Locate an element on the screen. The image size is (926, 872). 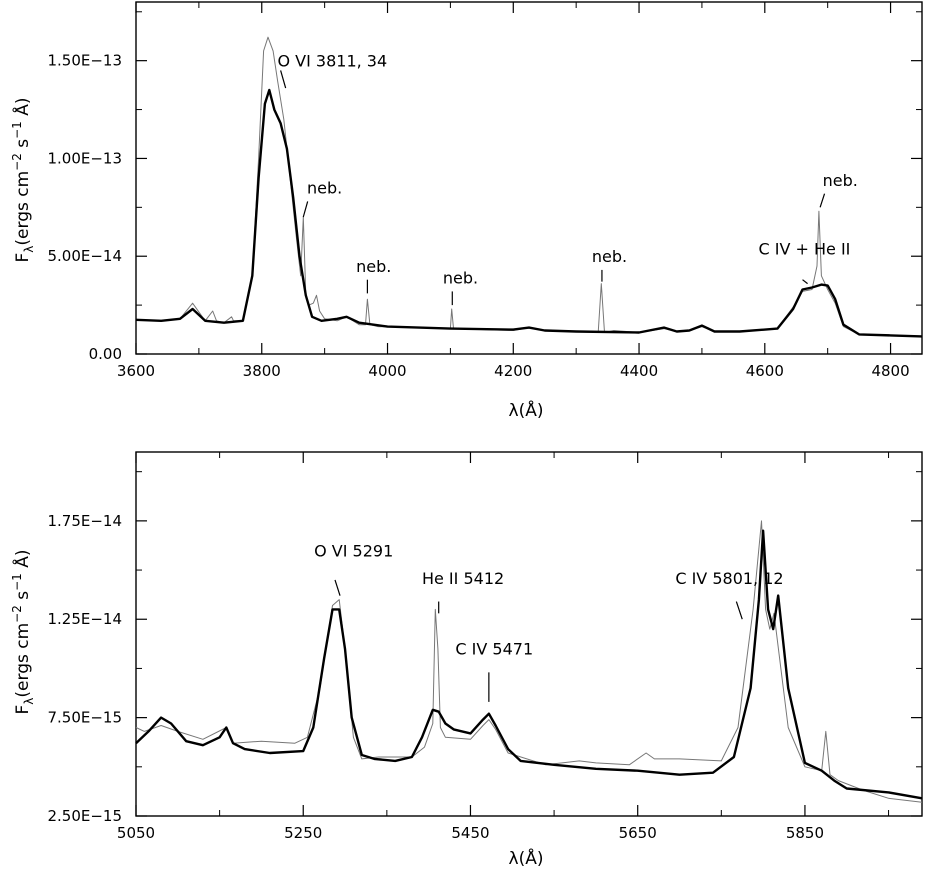
x-tick-label: 4200 is located at coordinates (513, 371).